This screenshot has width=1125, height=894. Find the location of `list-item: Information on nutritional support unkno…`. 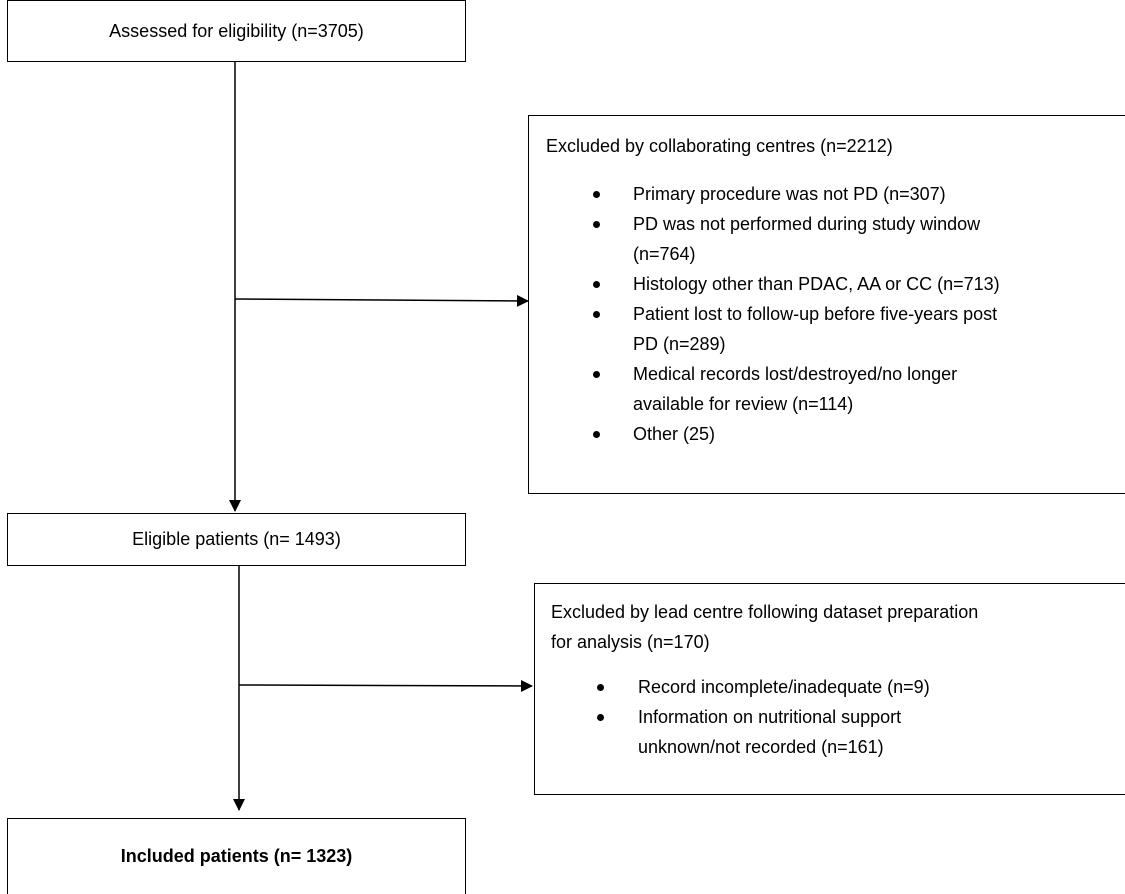

list-item: Information on nutritional support unkno… is located at coordinates (830, 732).